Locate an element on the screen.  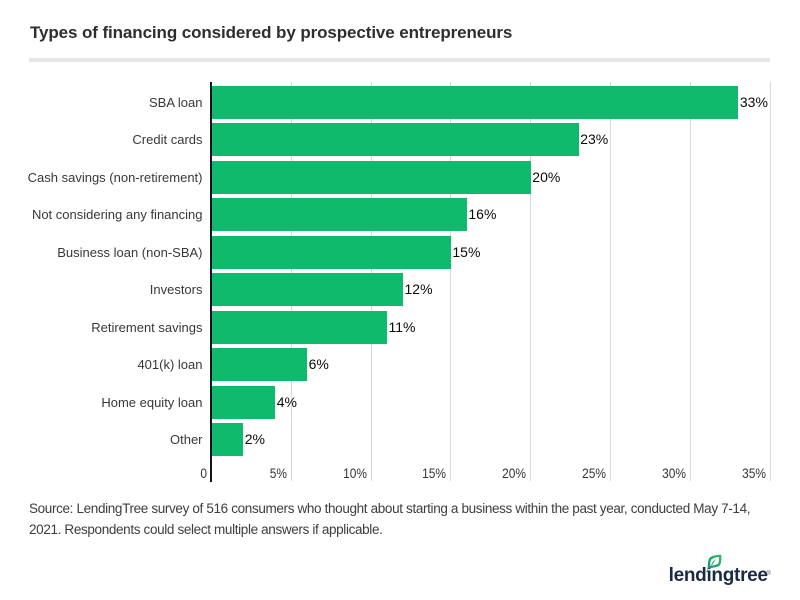
svg-text: lendingtree is located at coordinates (718, 575).